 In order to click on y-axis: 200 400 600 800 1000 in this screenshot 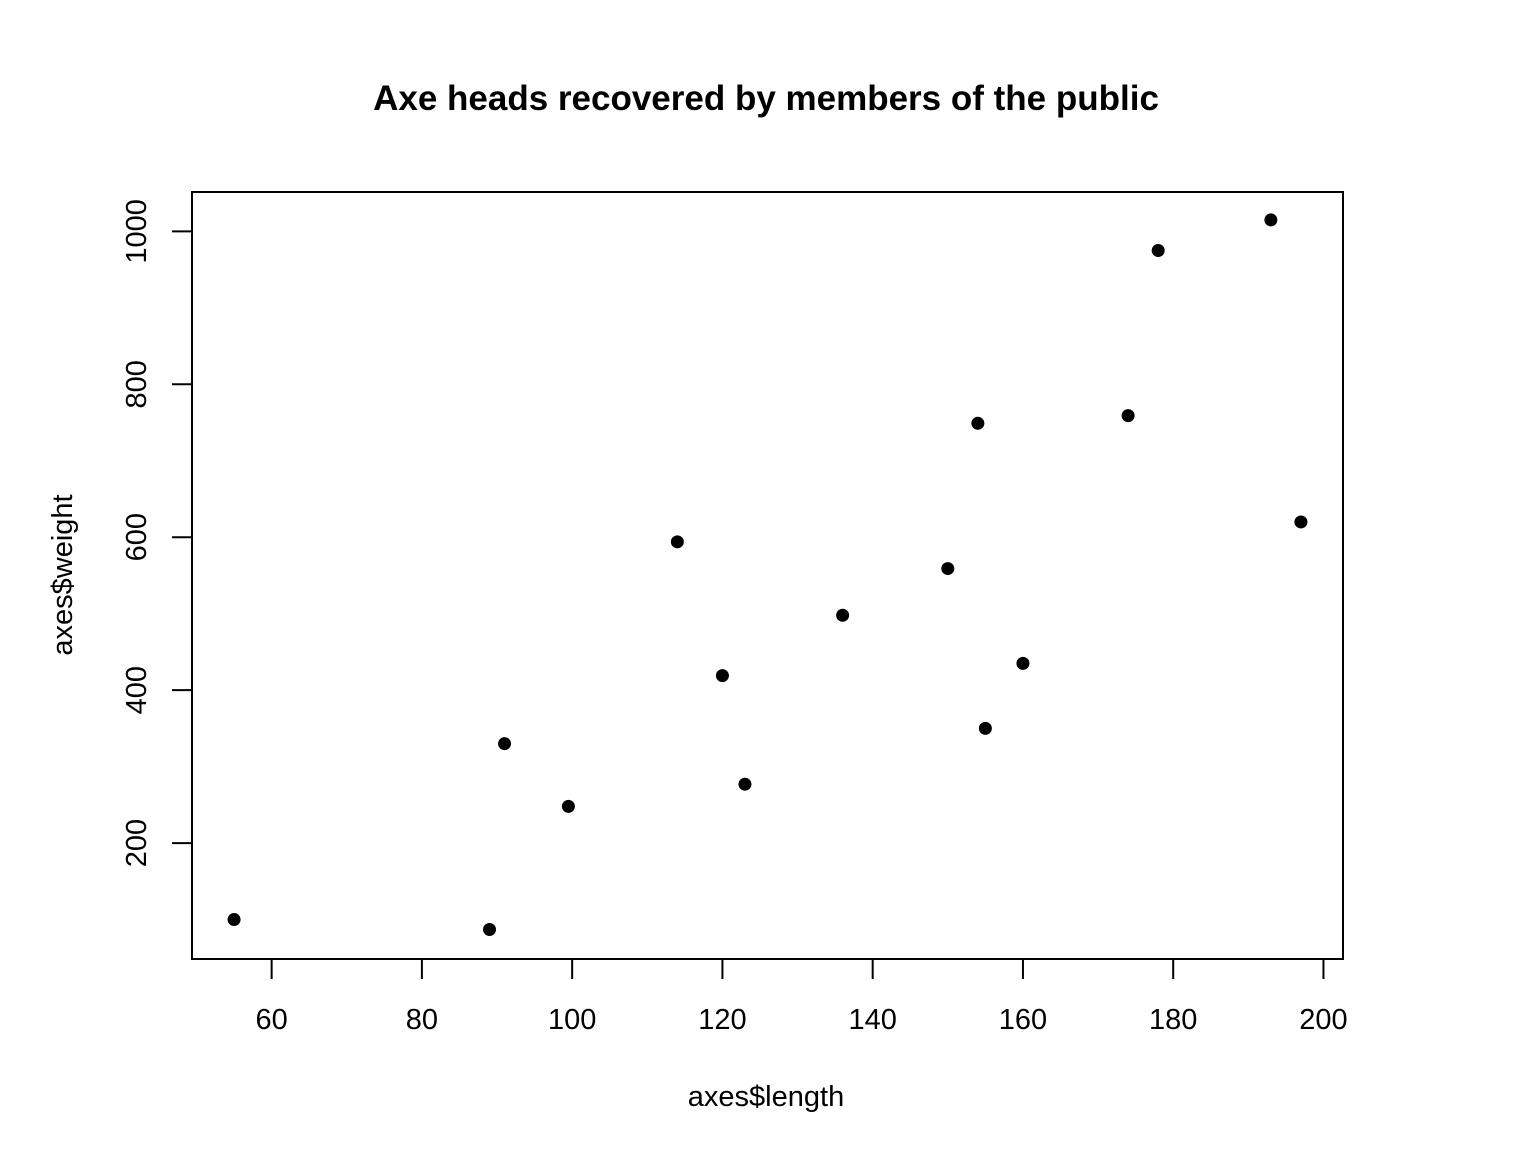, I will do `click(157, 533)`.